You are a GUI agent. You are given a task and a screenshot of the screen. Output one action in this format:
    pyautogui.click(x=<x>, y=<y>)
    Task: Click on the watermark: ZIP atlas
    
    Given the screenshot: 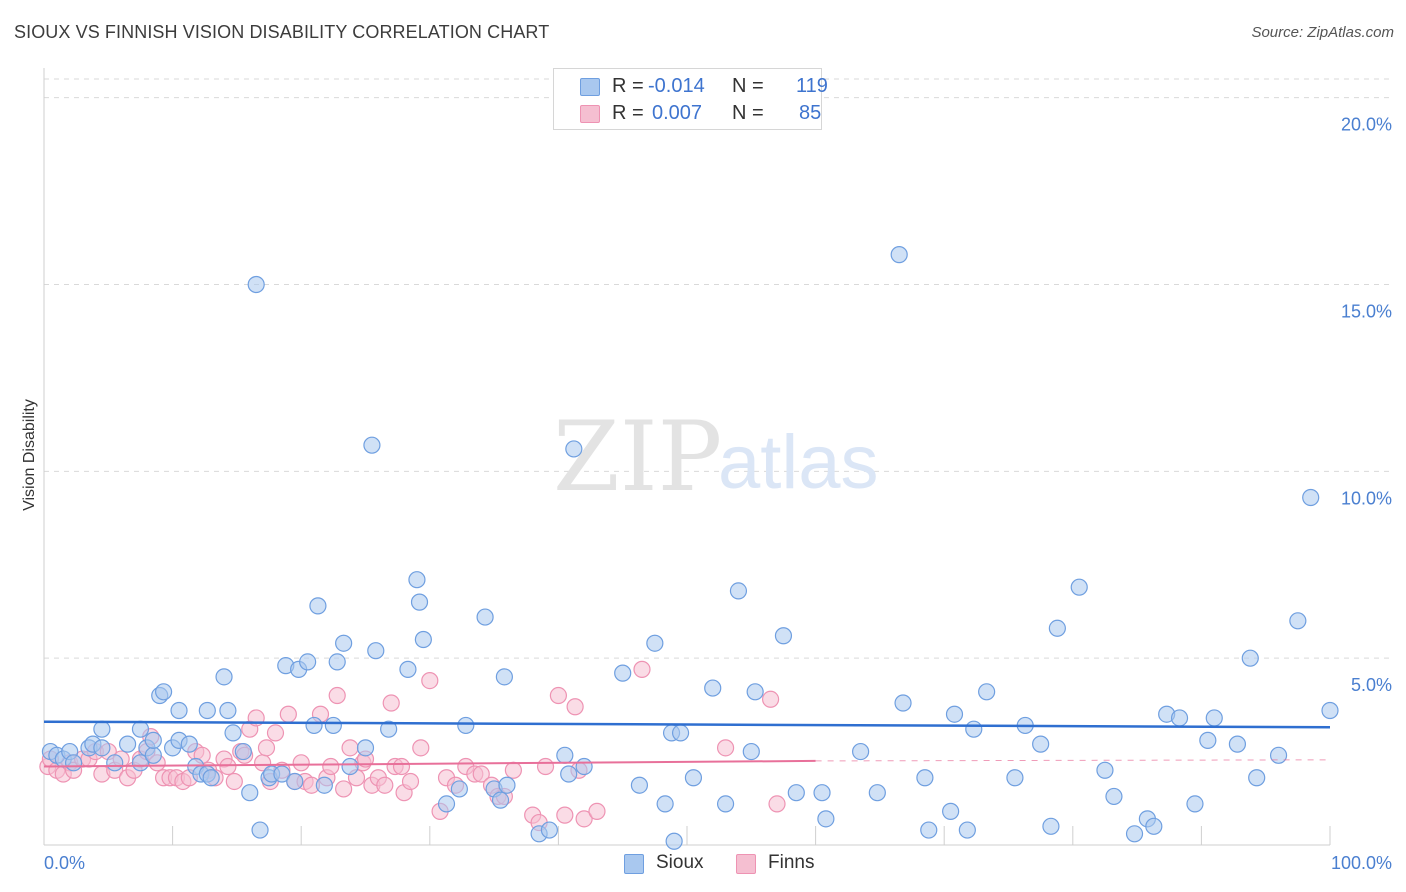 What is the action you would take?
    pyautogui.click(x=716, y=457)
    